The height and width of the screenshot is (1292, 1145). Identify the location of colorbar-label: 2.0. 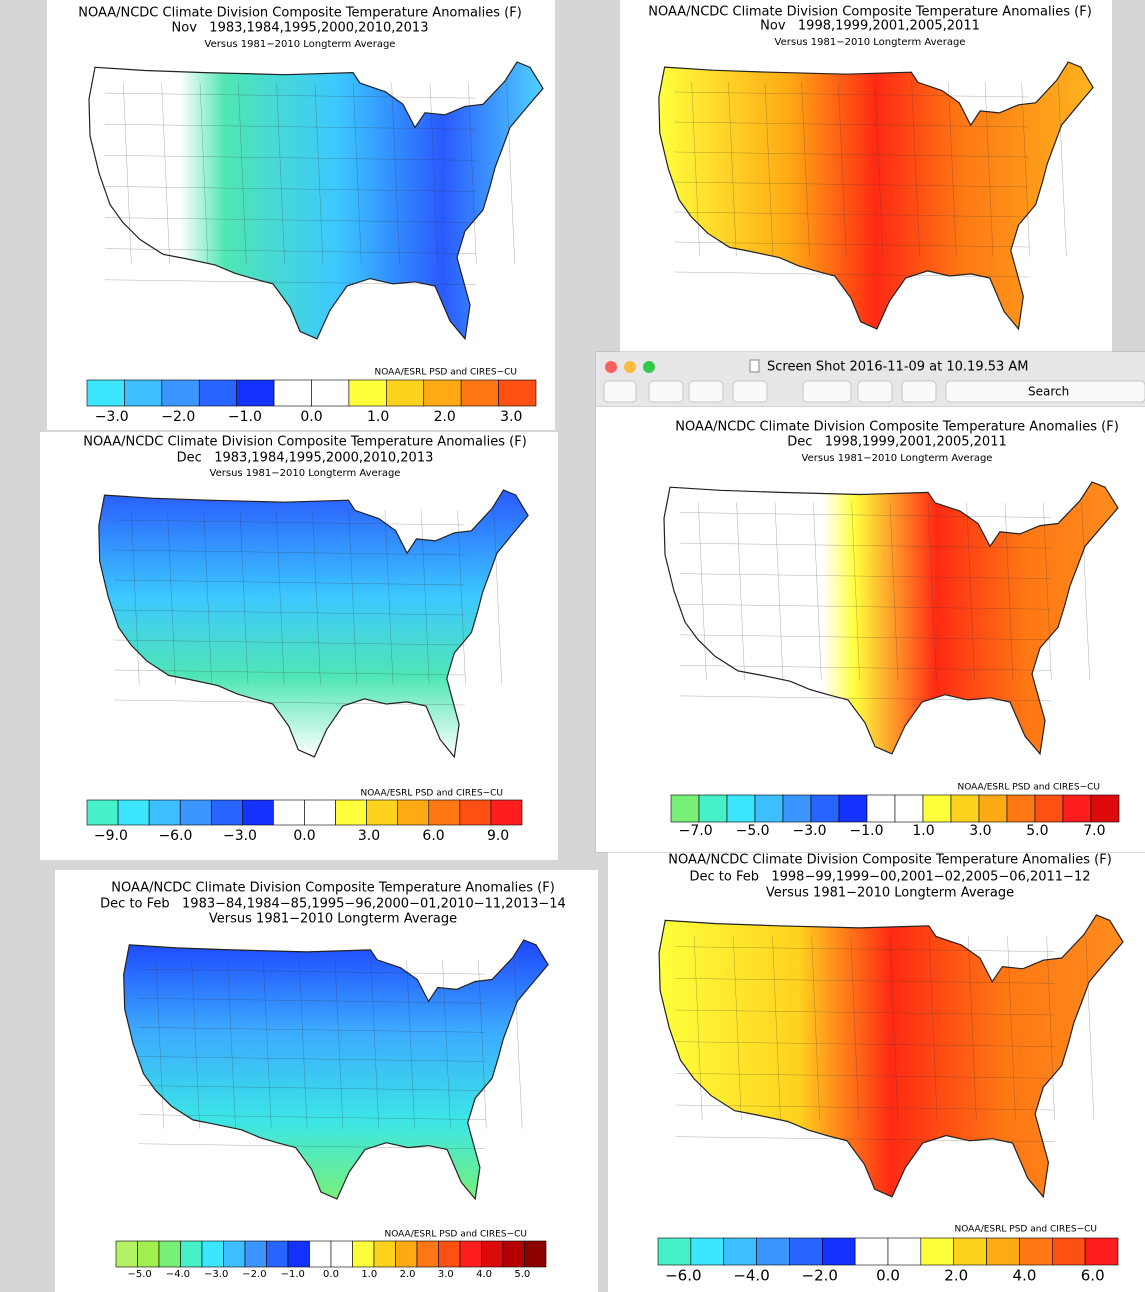
(956, 1276).